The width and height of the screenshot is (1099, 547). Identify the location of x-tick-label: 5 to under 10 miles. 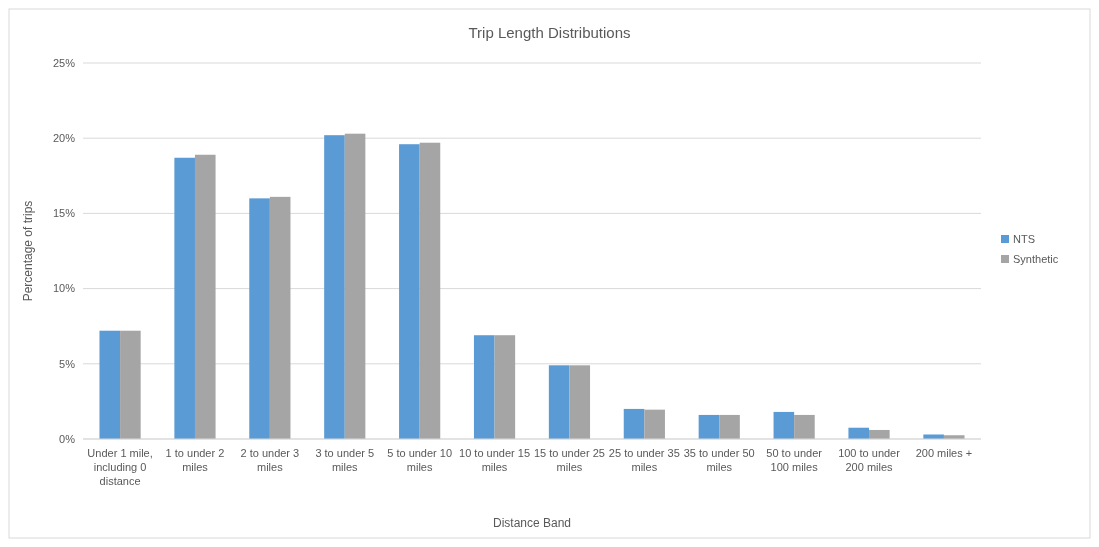
(420, 460).